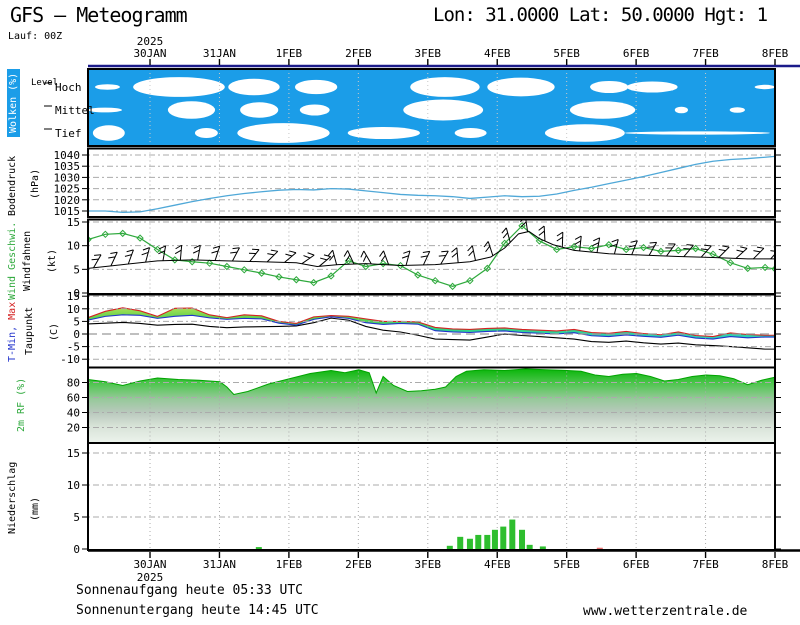  What do you see at coordinates (189, 590) in the screenshot?
I see `sunrise-info: Sonnenaufgang heute 05:33 UTC` at bounding box center [189, 590].